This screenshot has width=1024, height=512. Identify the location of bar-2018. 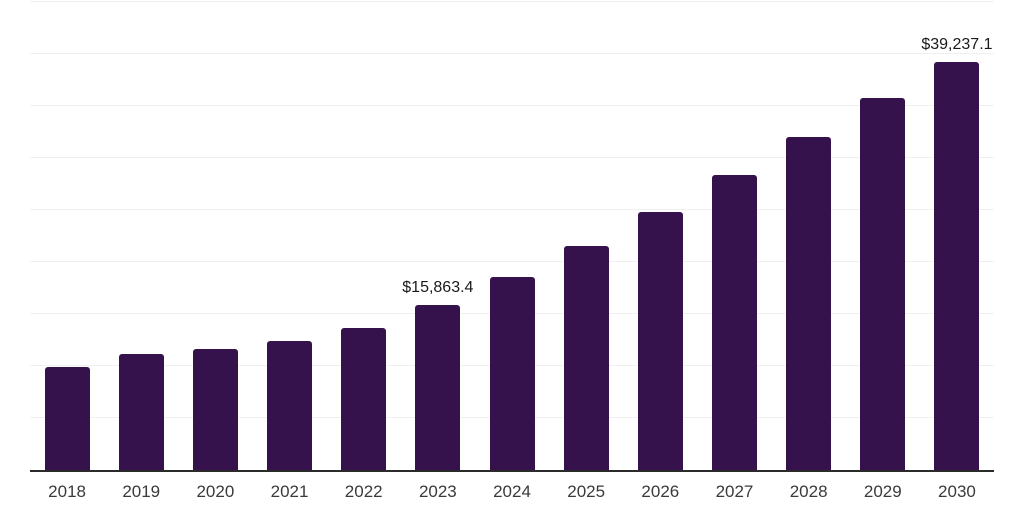
(67, 418).